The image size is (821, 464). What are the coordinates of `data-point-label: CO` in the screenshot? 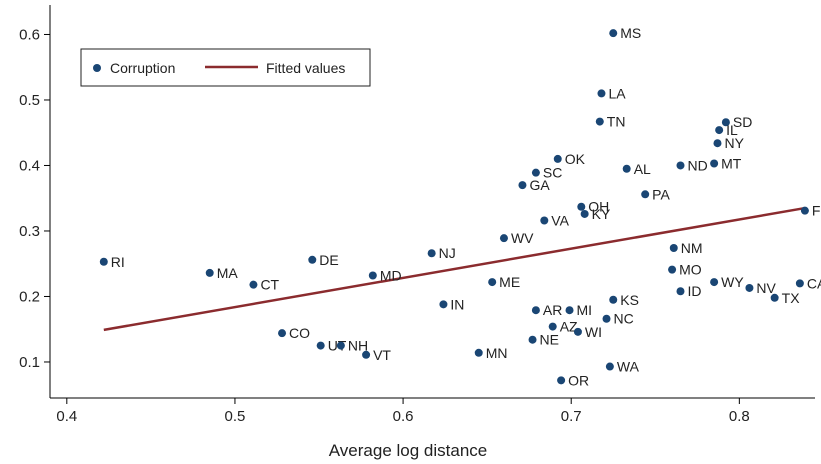 It's located at (299, 333).